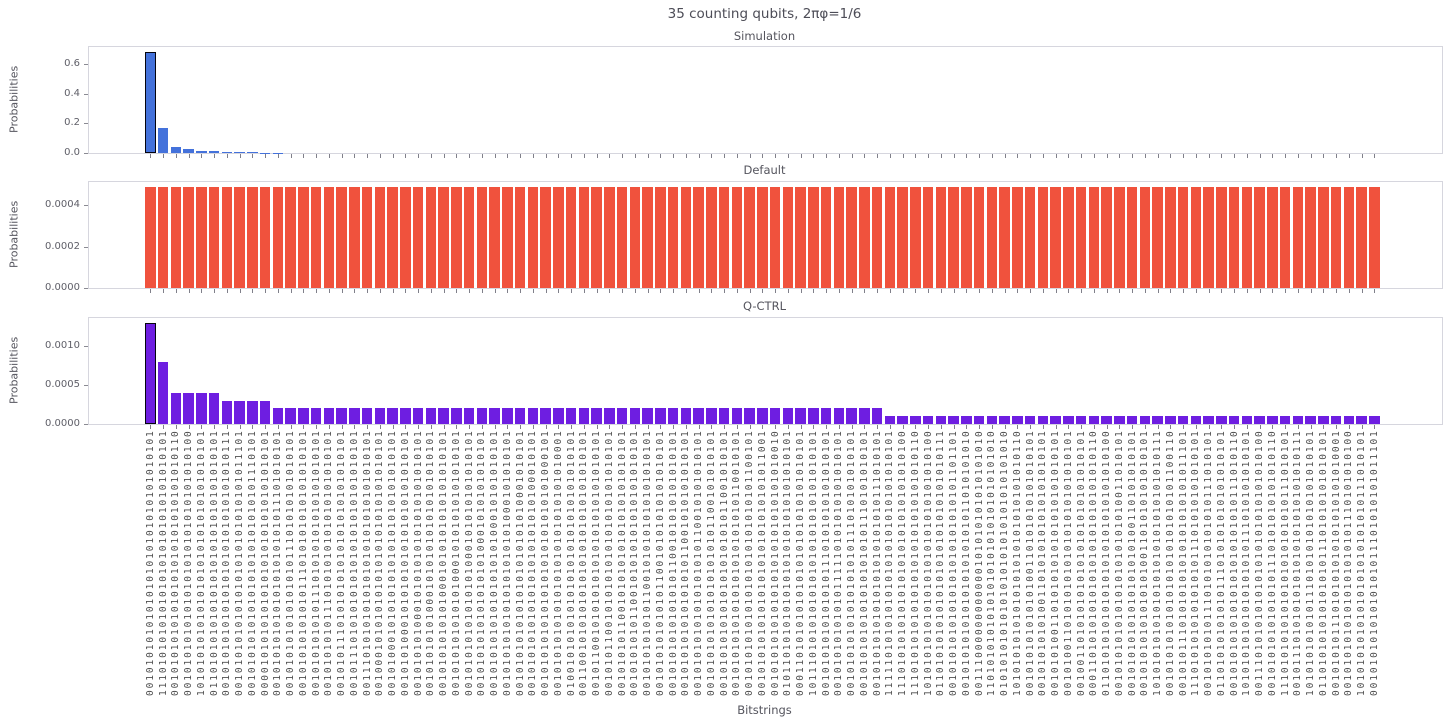 The width and height of the screenshot is (1448, 728). What do you see at coordinates (444, 562) in the screenshot?
I see `x-tick-label: 00101010101010001010101010101010101` at bounding box center [444, 562].